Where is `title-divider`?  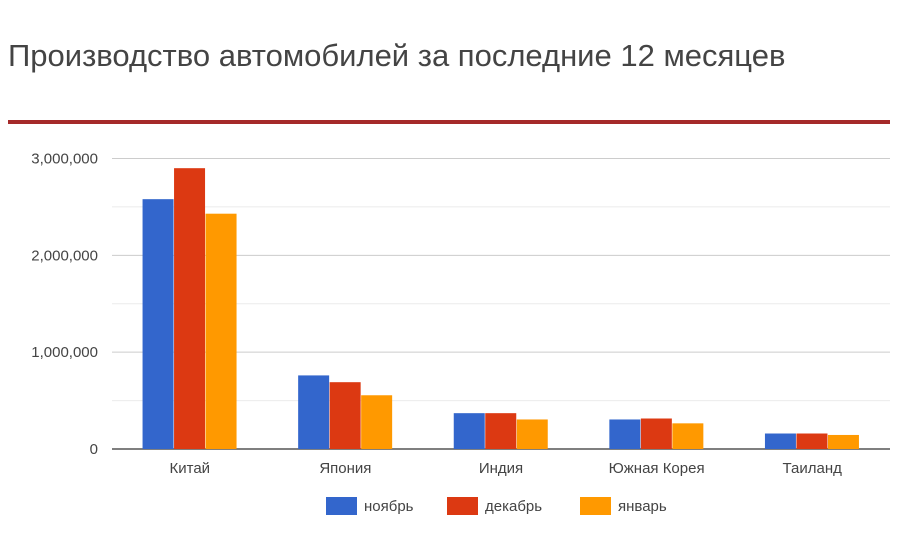
title-divider is located at coordinates (449, 122).